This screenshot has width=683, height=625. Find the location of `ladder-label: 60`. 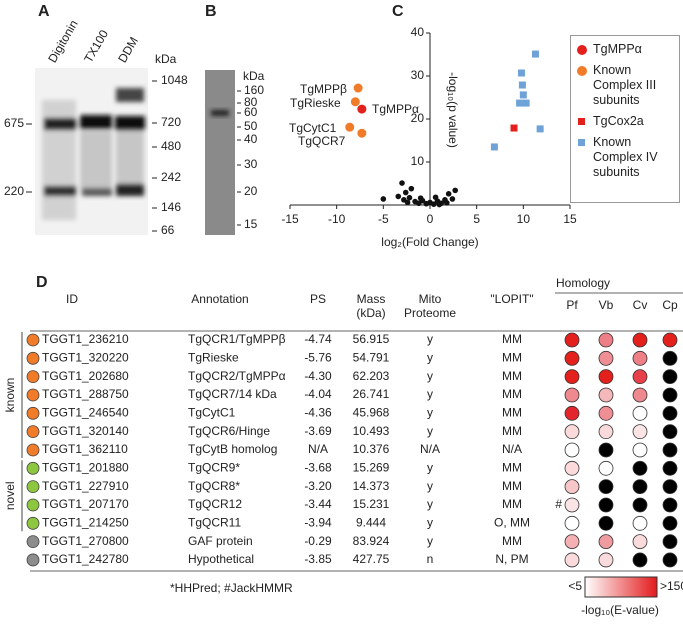

ladder-label: 60 is located at coordinates (251, 112).